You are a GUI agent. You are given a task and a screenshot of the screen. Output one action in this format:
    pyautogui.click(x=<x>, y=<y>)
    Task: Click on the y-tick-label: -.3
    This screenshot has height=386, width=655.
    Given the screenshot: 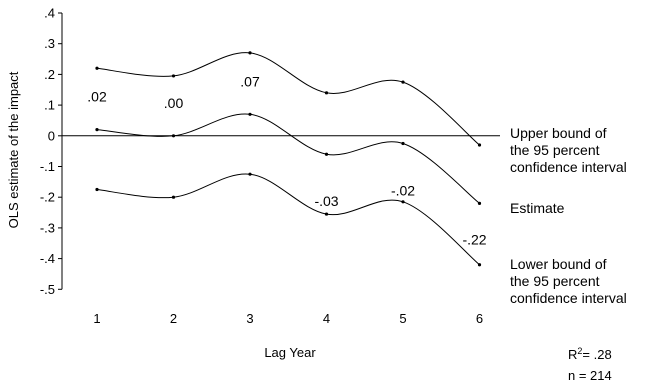 What is the action you would take?
    pyautogui.click(x=47, y=227)
    